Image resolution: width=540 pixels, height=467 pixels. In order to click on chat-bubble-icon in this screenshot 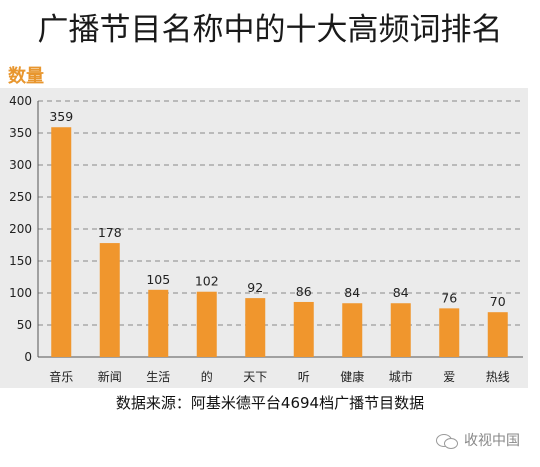, I will do `click(447, 441)`.